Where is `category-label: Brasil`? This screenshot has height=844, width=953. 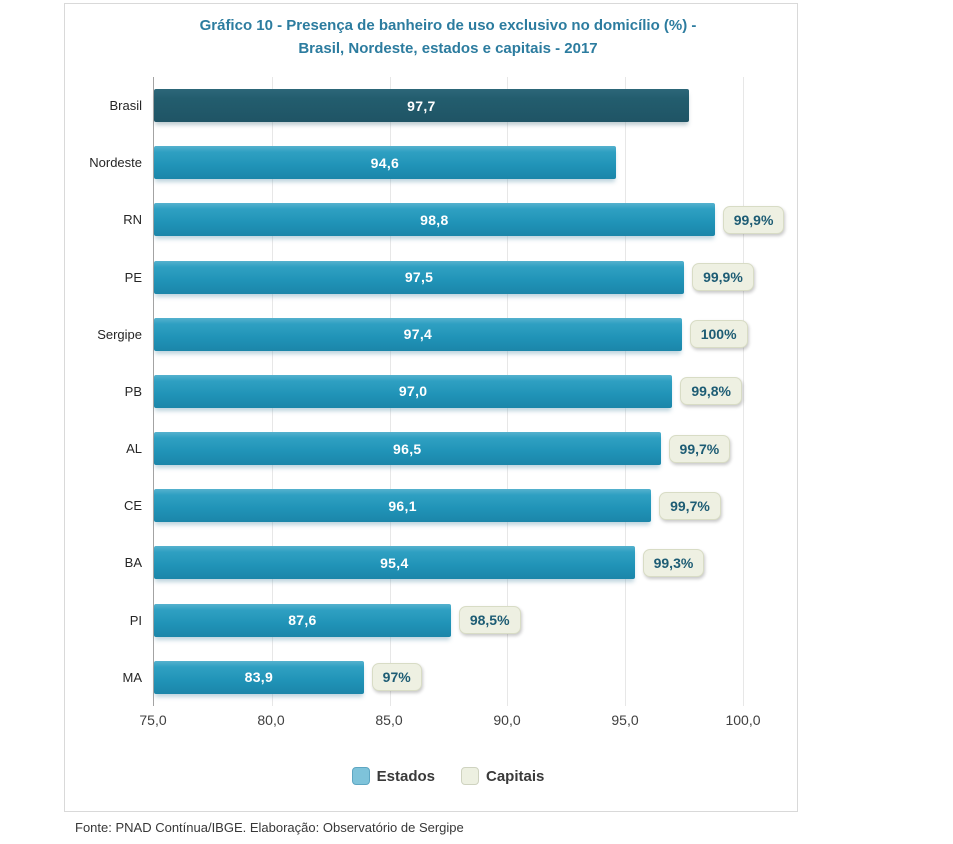
category-label: Brasil is located at coordinates (125, 106).